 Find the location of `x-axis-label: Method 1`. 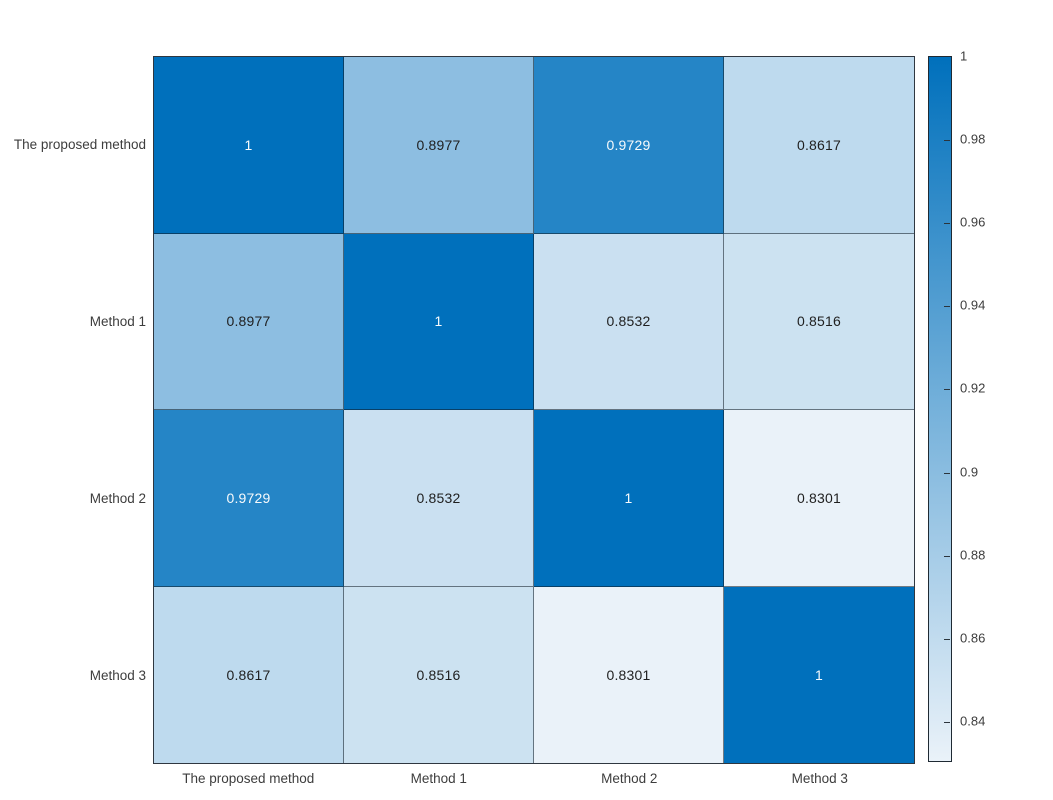

x-axis-label: Method 1 is located at coordinates (438, 778).